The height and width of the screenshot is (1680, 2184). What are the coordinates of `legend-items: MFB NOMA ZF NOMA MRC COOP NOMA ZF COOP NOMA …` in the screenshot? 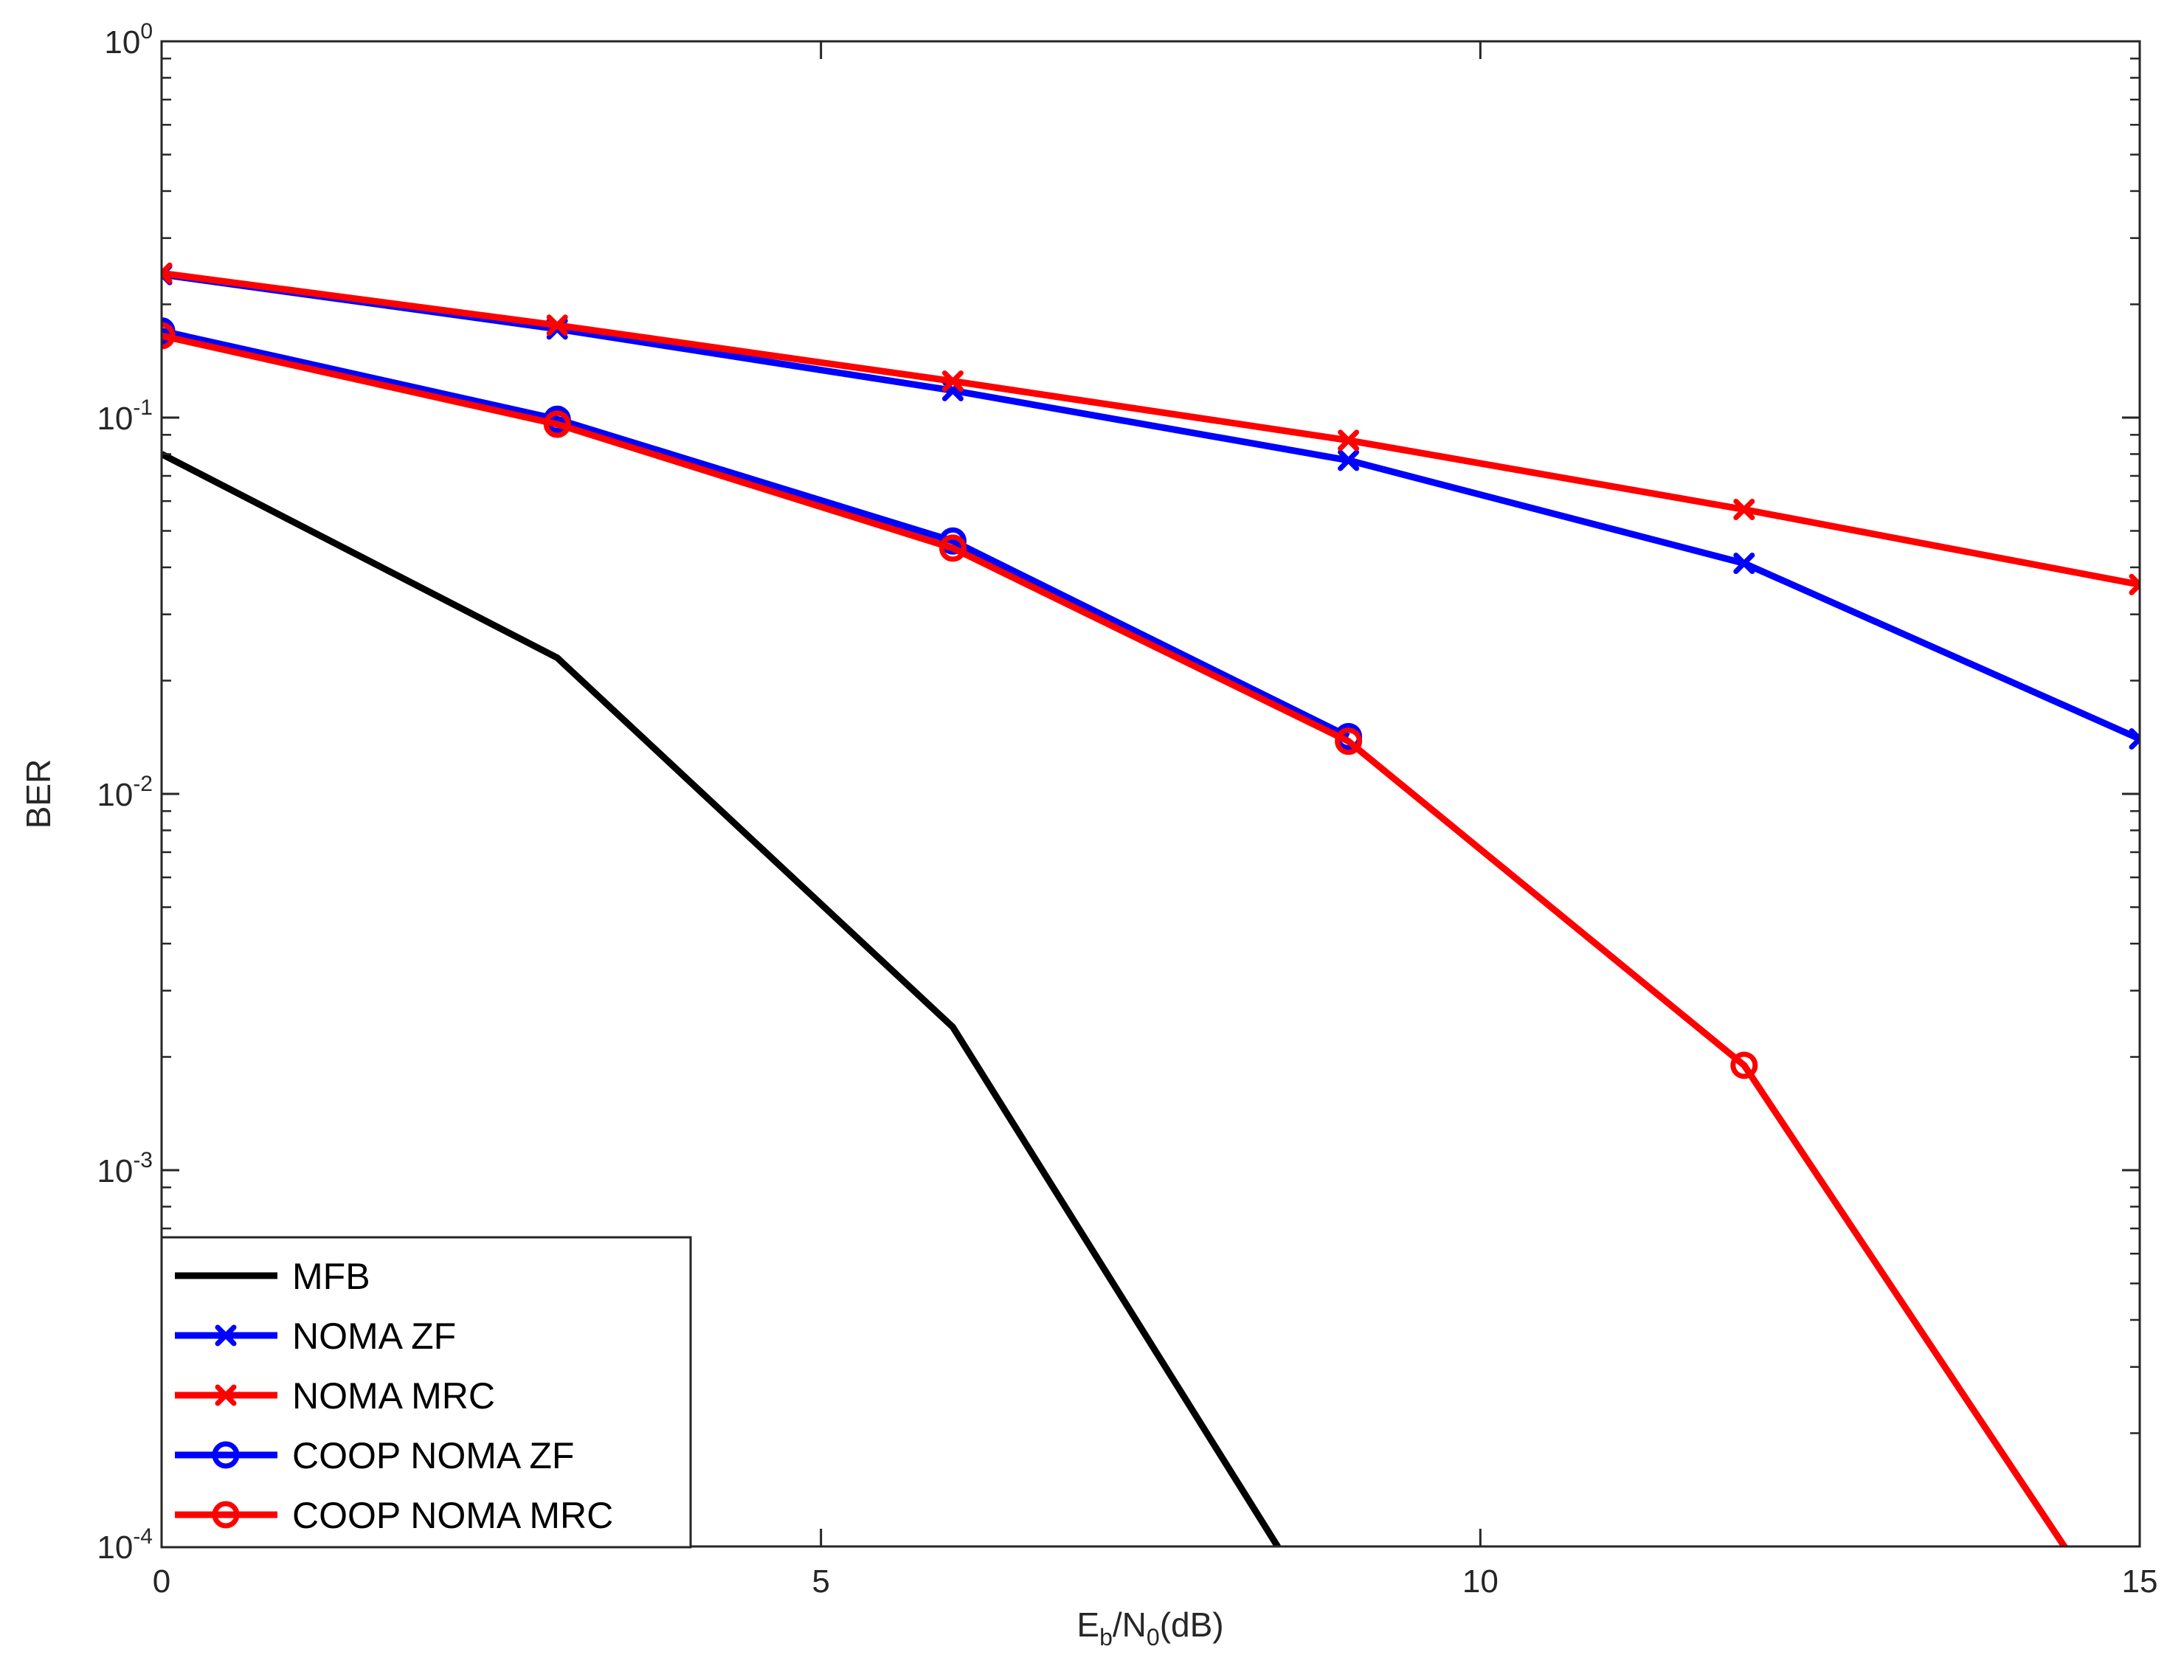 It's located at (394, 1396).